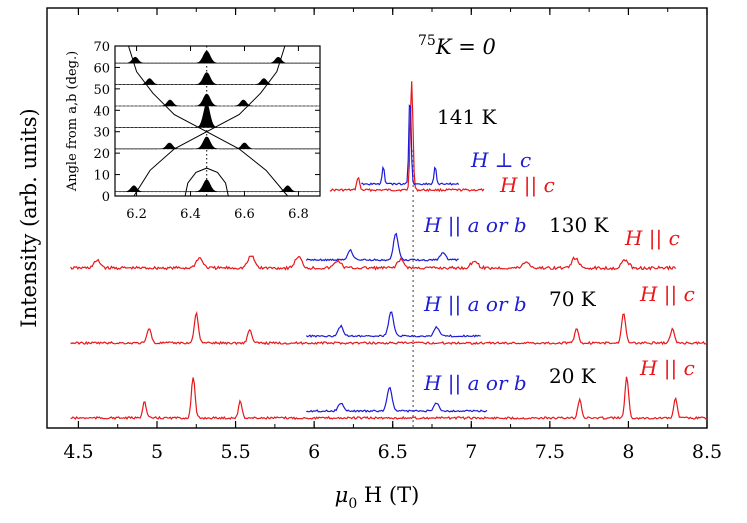 This screenshot has width=747, height=523. Describe the element at coordinates (244, 214) in the screenshot. I see `inset-x-tick-label: 6.6` at that location.